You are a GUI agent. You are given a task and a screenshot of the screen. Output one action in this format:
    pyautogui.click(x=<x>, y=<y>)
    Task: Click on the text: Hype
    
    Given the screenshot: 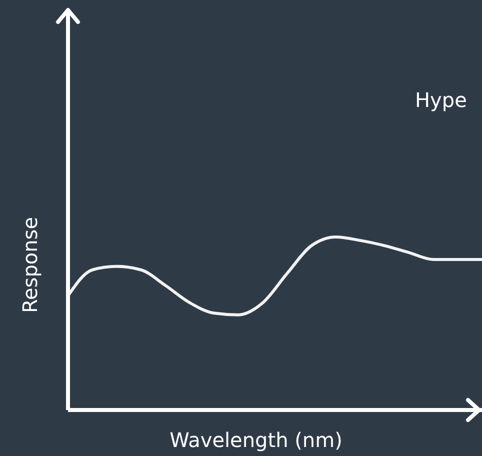 What is the action you would take?
    pyautogui.click(x=441, y=100)
    